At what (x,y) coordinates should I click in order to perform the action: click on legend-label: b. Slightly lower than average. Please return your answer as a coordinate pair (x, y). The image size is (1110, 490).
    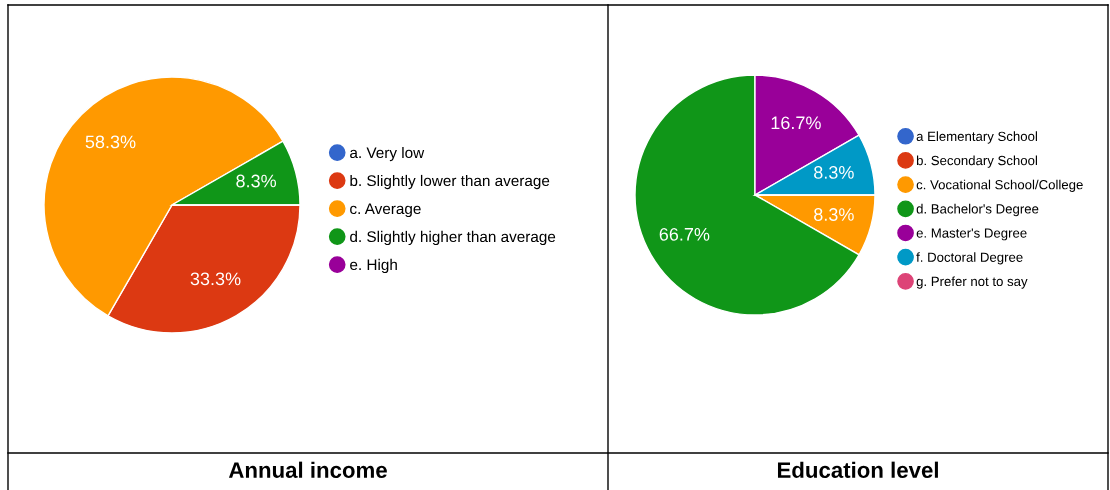
    Looking at the image, I should click on (450, 182).